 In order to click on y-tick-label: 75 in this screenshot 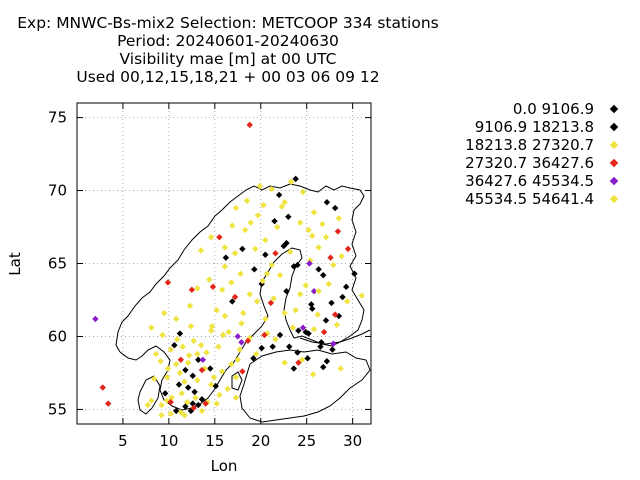, I will do `click(57, 118)`.